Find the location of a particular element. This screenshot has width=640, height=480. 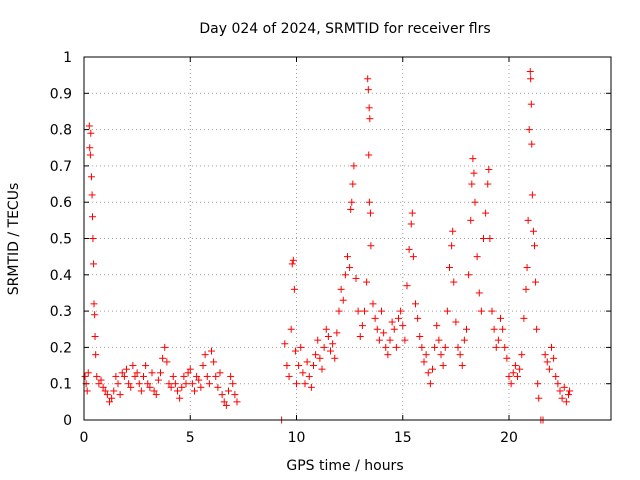

y-tick-label: 0.7 is located at coordinates (61, 167).